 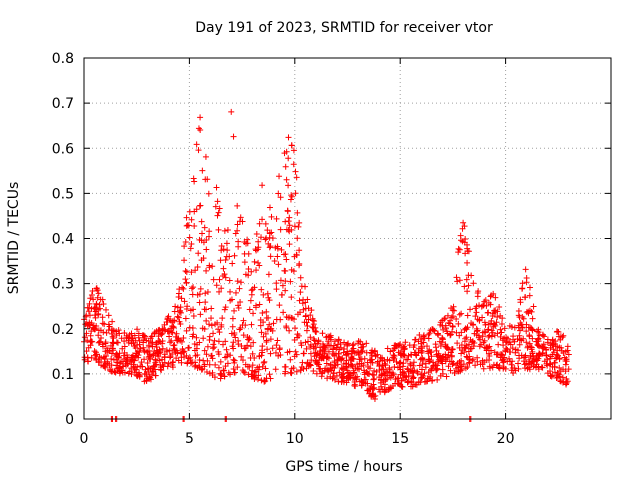 I want to click on y-tick-label: 0.2, so click(x=63, y=330).